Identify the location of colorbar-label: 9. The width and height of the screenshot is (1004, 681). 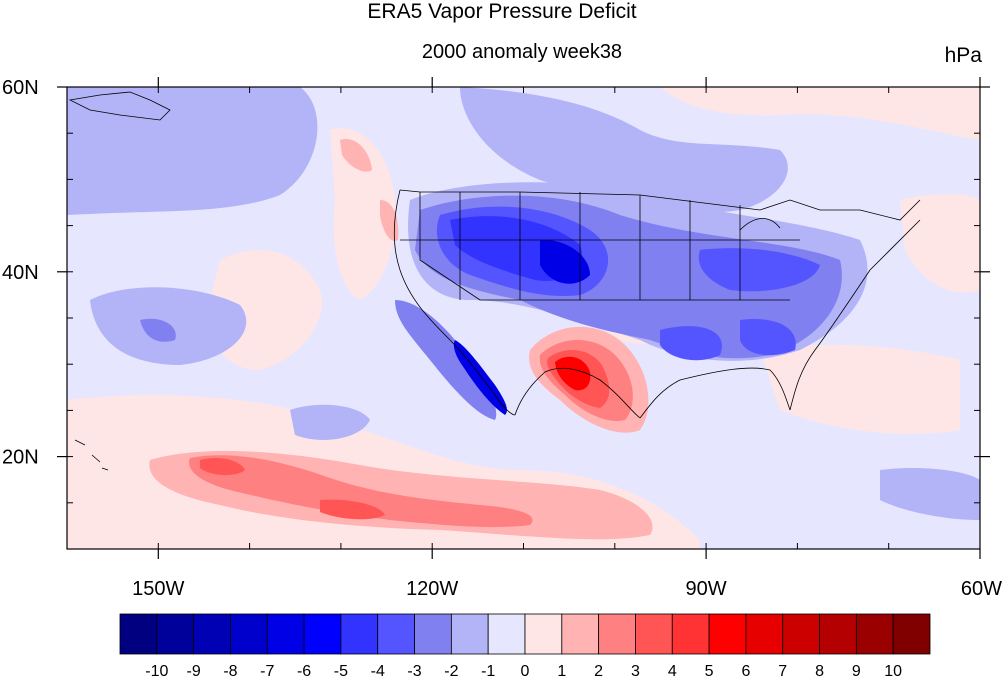
(856, 671).